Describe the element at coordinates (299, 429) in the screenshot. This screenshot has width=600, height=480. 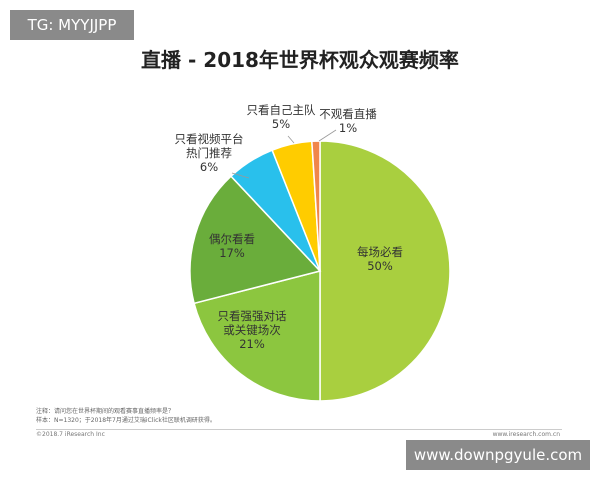
I see `footer-divider` at that location.